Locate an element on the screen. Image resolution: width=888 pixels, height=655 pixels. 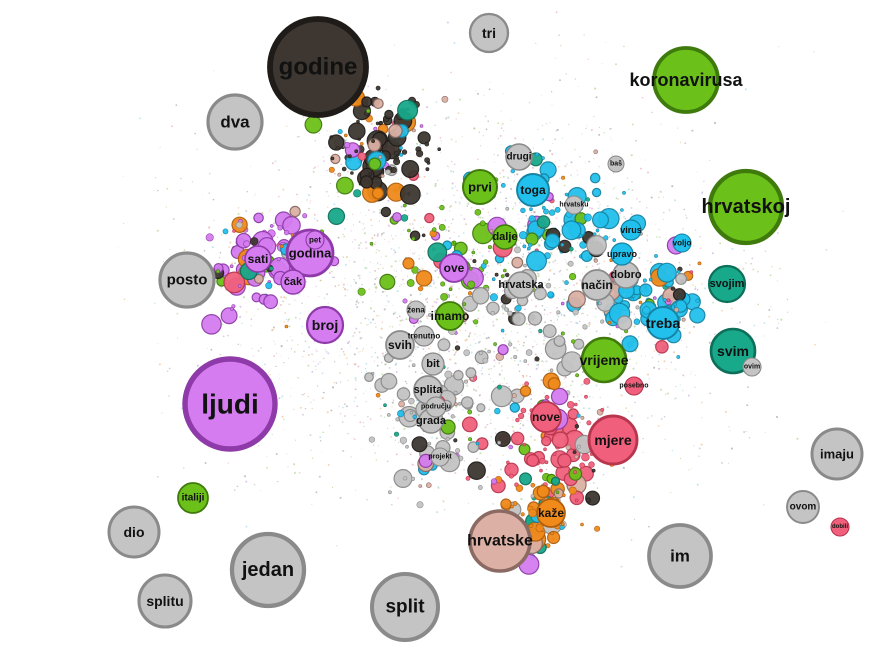
node-toga: toga is located at coordinates (533, 190).